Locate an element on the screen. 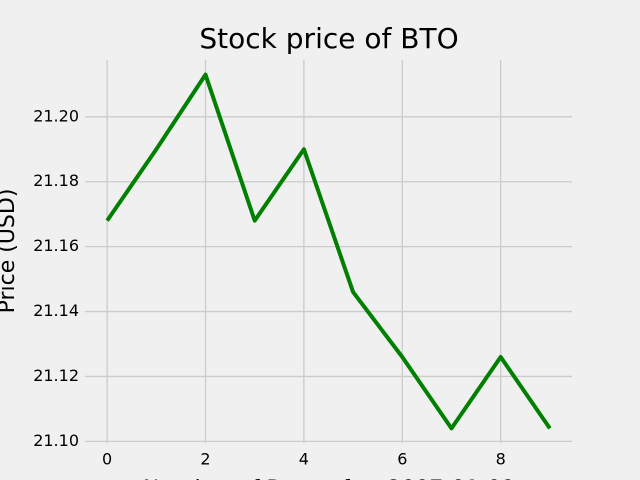  y-axis-label: Price (USD) is located at coordinates (10, 251).